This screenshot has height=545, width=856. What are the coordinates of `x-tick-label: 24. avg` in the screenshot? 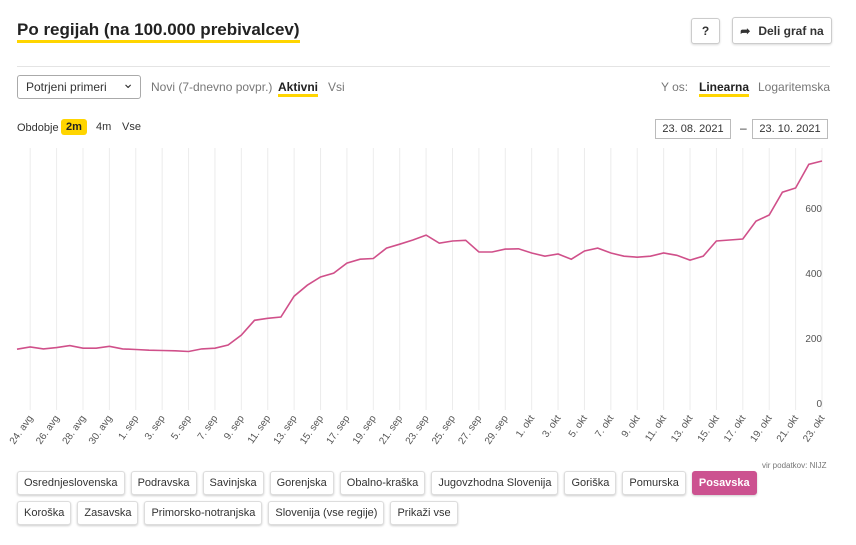 It's located at (22, 429).